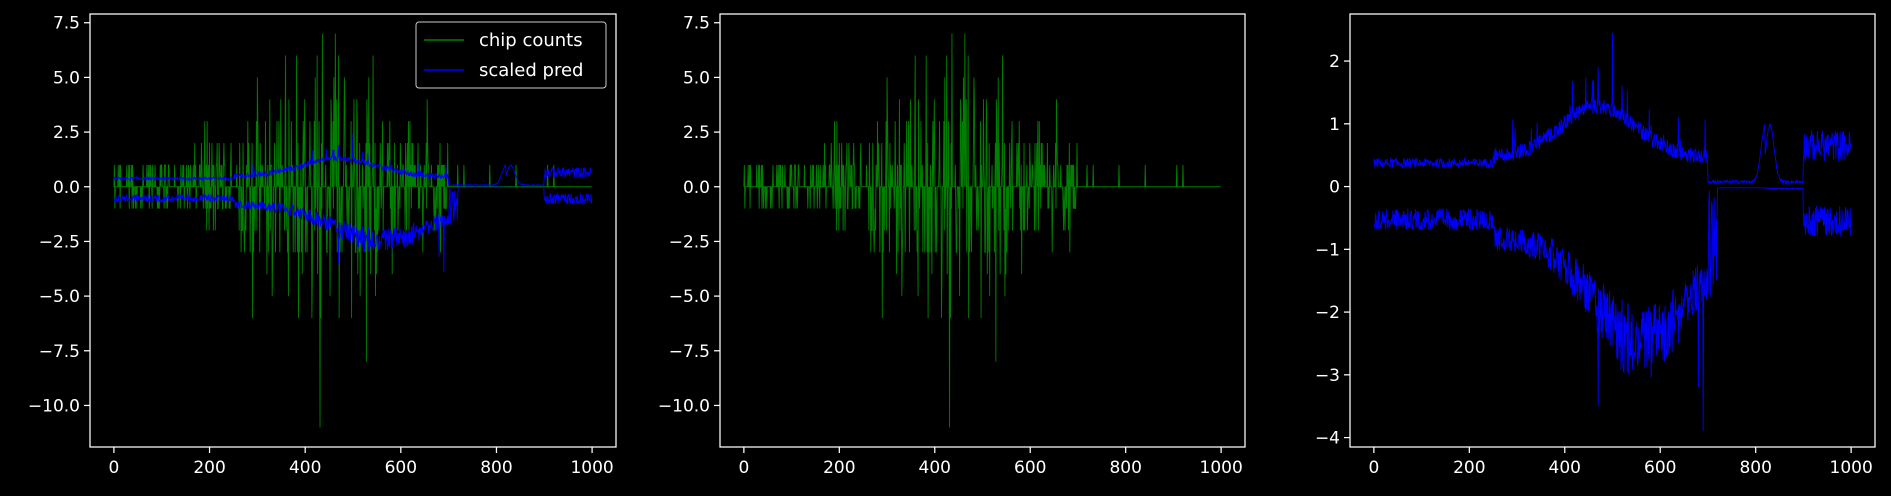 Image resolution: width=1891 pixels, height=496 pixels. Describe the element at coordinates (1327, 250) in the screenshot. I see `y-tick-label: −1` at that location.